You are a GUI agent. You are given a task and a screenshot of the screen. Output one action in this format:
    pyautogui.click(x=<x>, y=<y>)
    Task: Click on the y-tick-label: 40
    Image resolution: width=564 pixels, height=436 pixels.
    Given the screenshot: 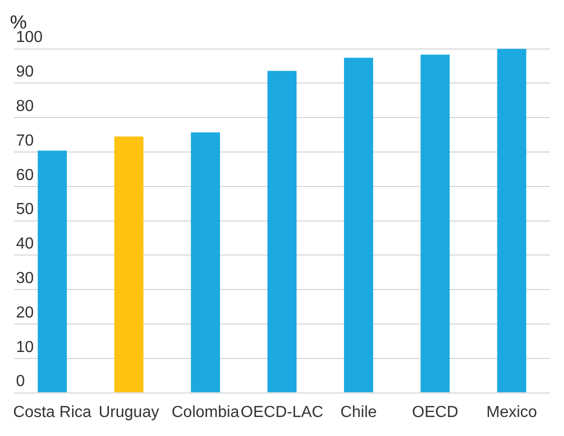 What is the action you would take?
    pyautogui.click(x=25, y=244)
    